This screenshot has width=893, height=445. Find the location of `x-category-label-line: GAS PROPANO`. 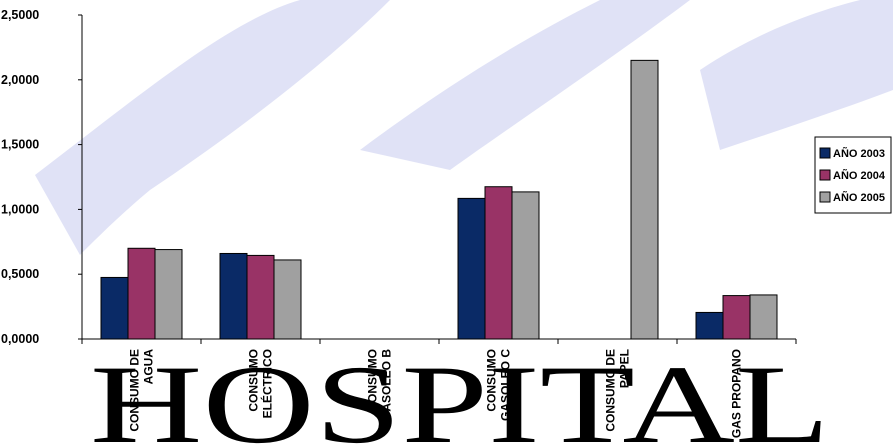

x-category-label-line: GAS PROPANO is located at coordinates (737, 393).